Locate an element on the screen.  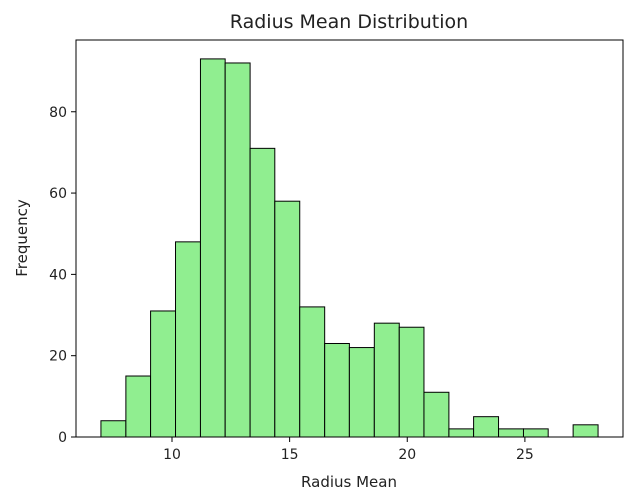
y-tick-label: 20 is located at coordinates (58, 357).